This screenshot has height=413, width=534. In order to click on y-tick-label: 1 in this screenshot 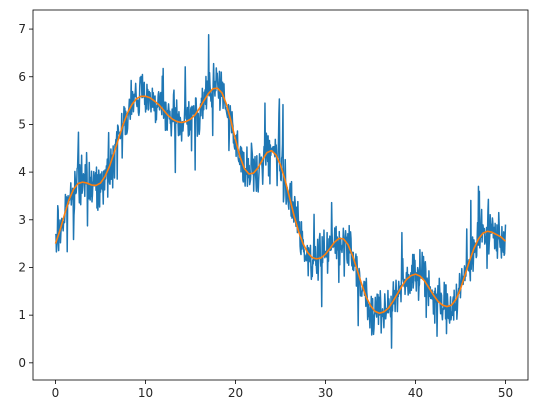, I will do `click(22, 315)`.